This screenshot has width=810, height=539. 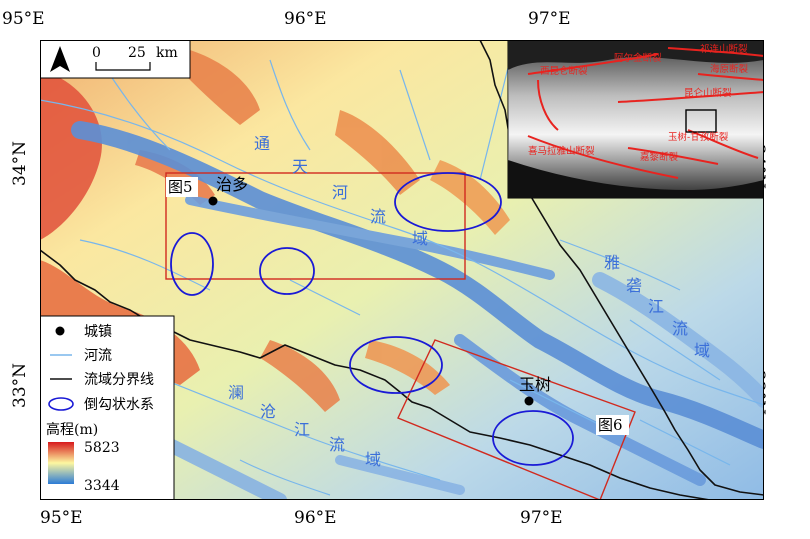 I want to click on hooked-drainage-ellipse-icon, so click(x=61, y=404).